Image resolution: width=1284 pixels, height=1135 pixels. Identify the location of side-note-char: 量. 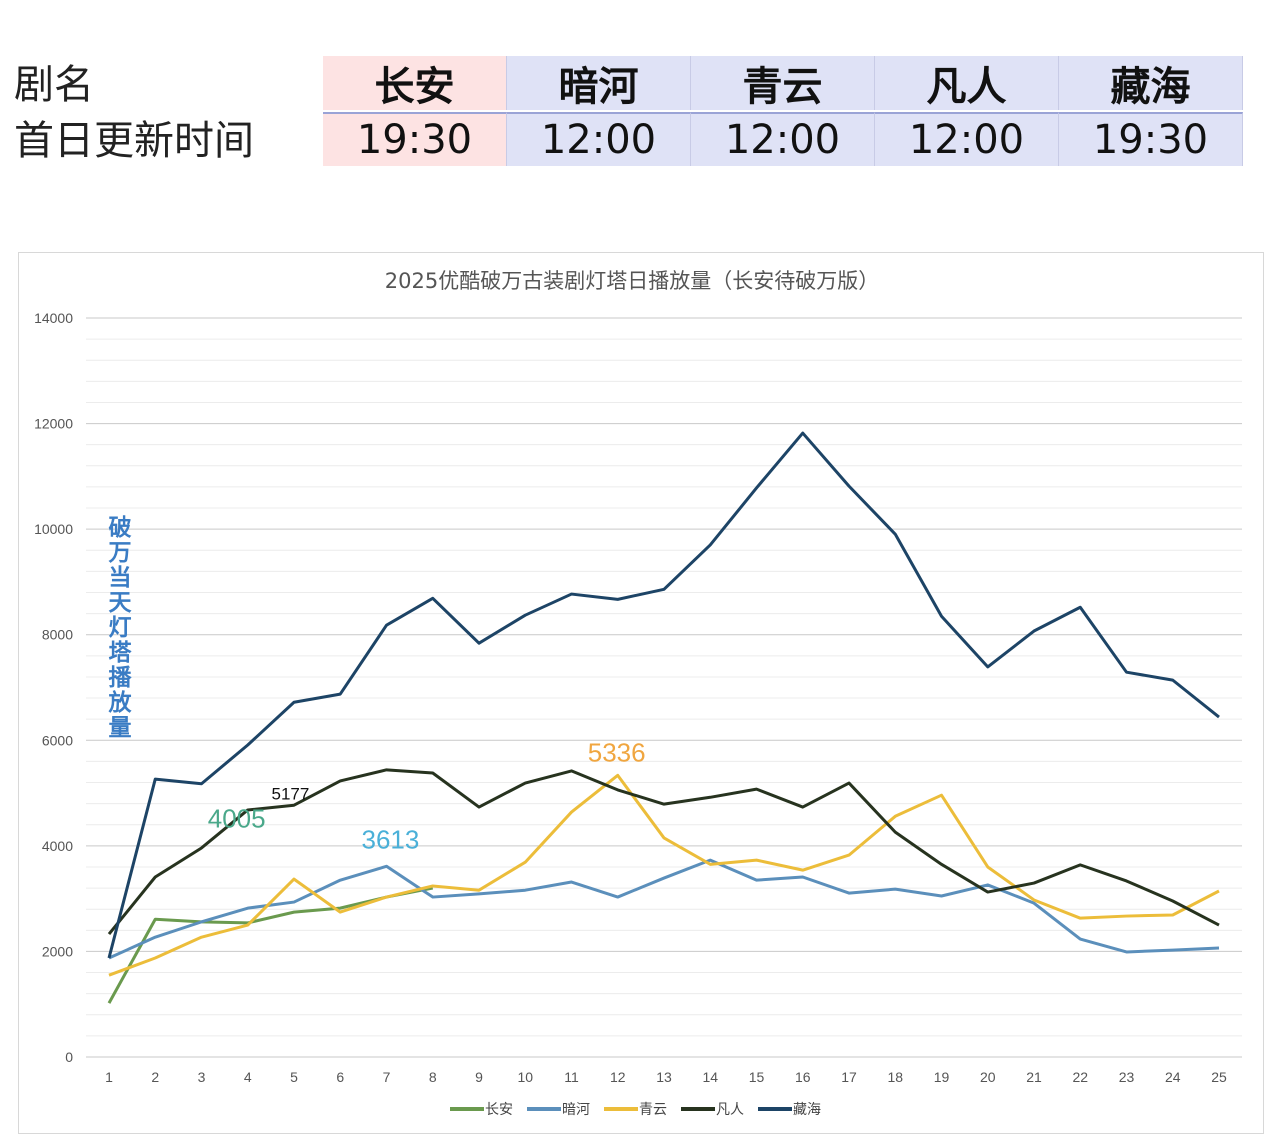
(120, 728).